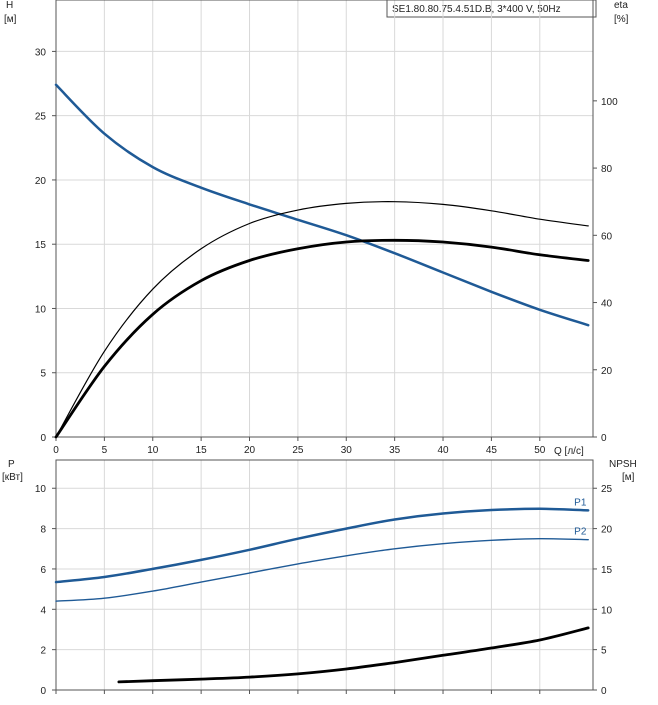 The height and width of the screenshot is (705, 658). Describe the element at coordinates (580, 502) in the screenshot. I see `series-label-p1: P1` at that location.